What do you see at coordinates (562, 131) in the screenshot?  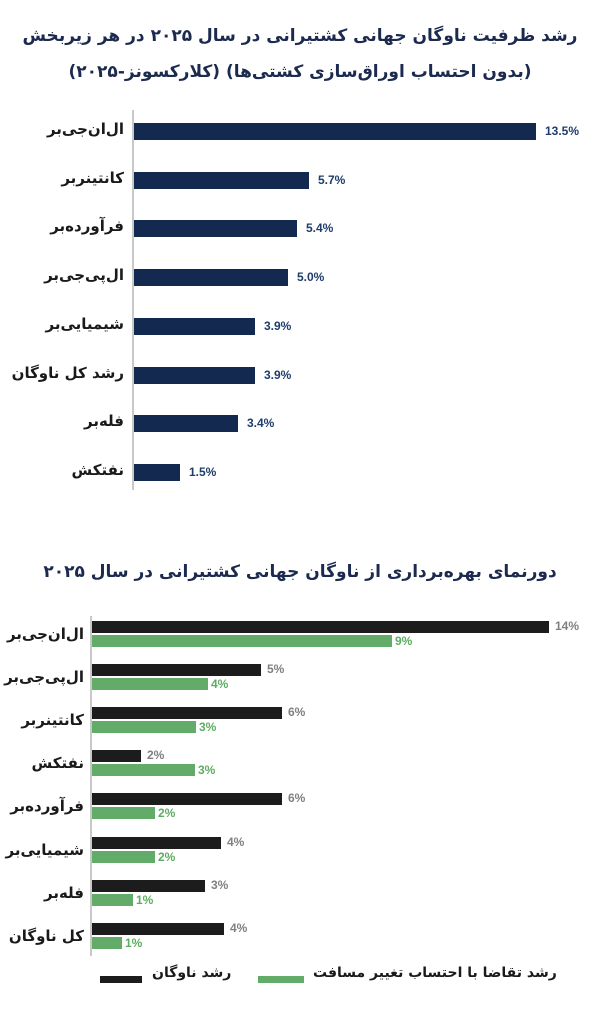 I see `chart1-value-label: 13.5%` at bounding box center [562, 131].